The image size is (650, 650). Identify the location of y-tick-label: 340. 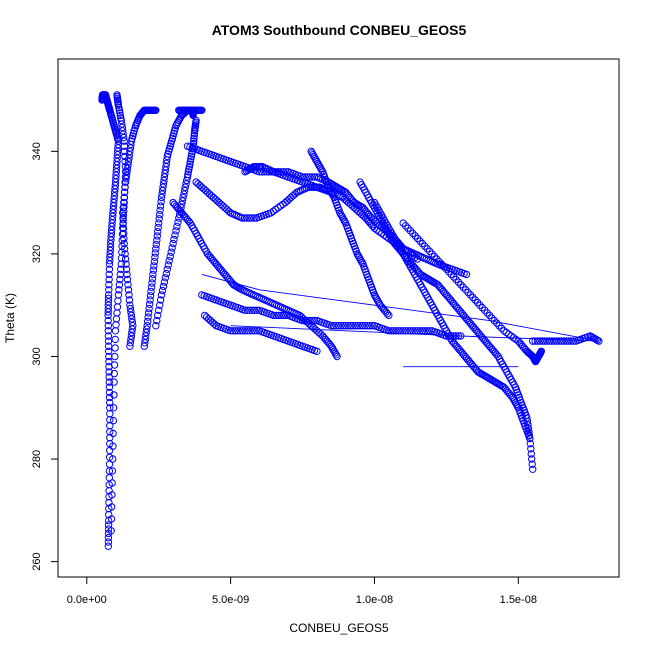
(37, 151).